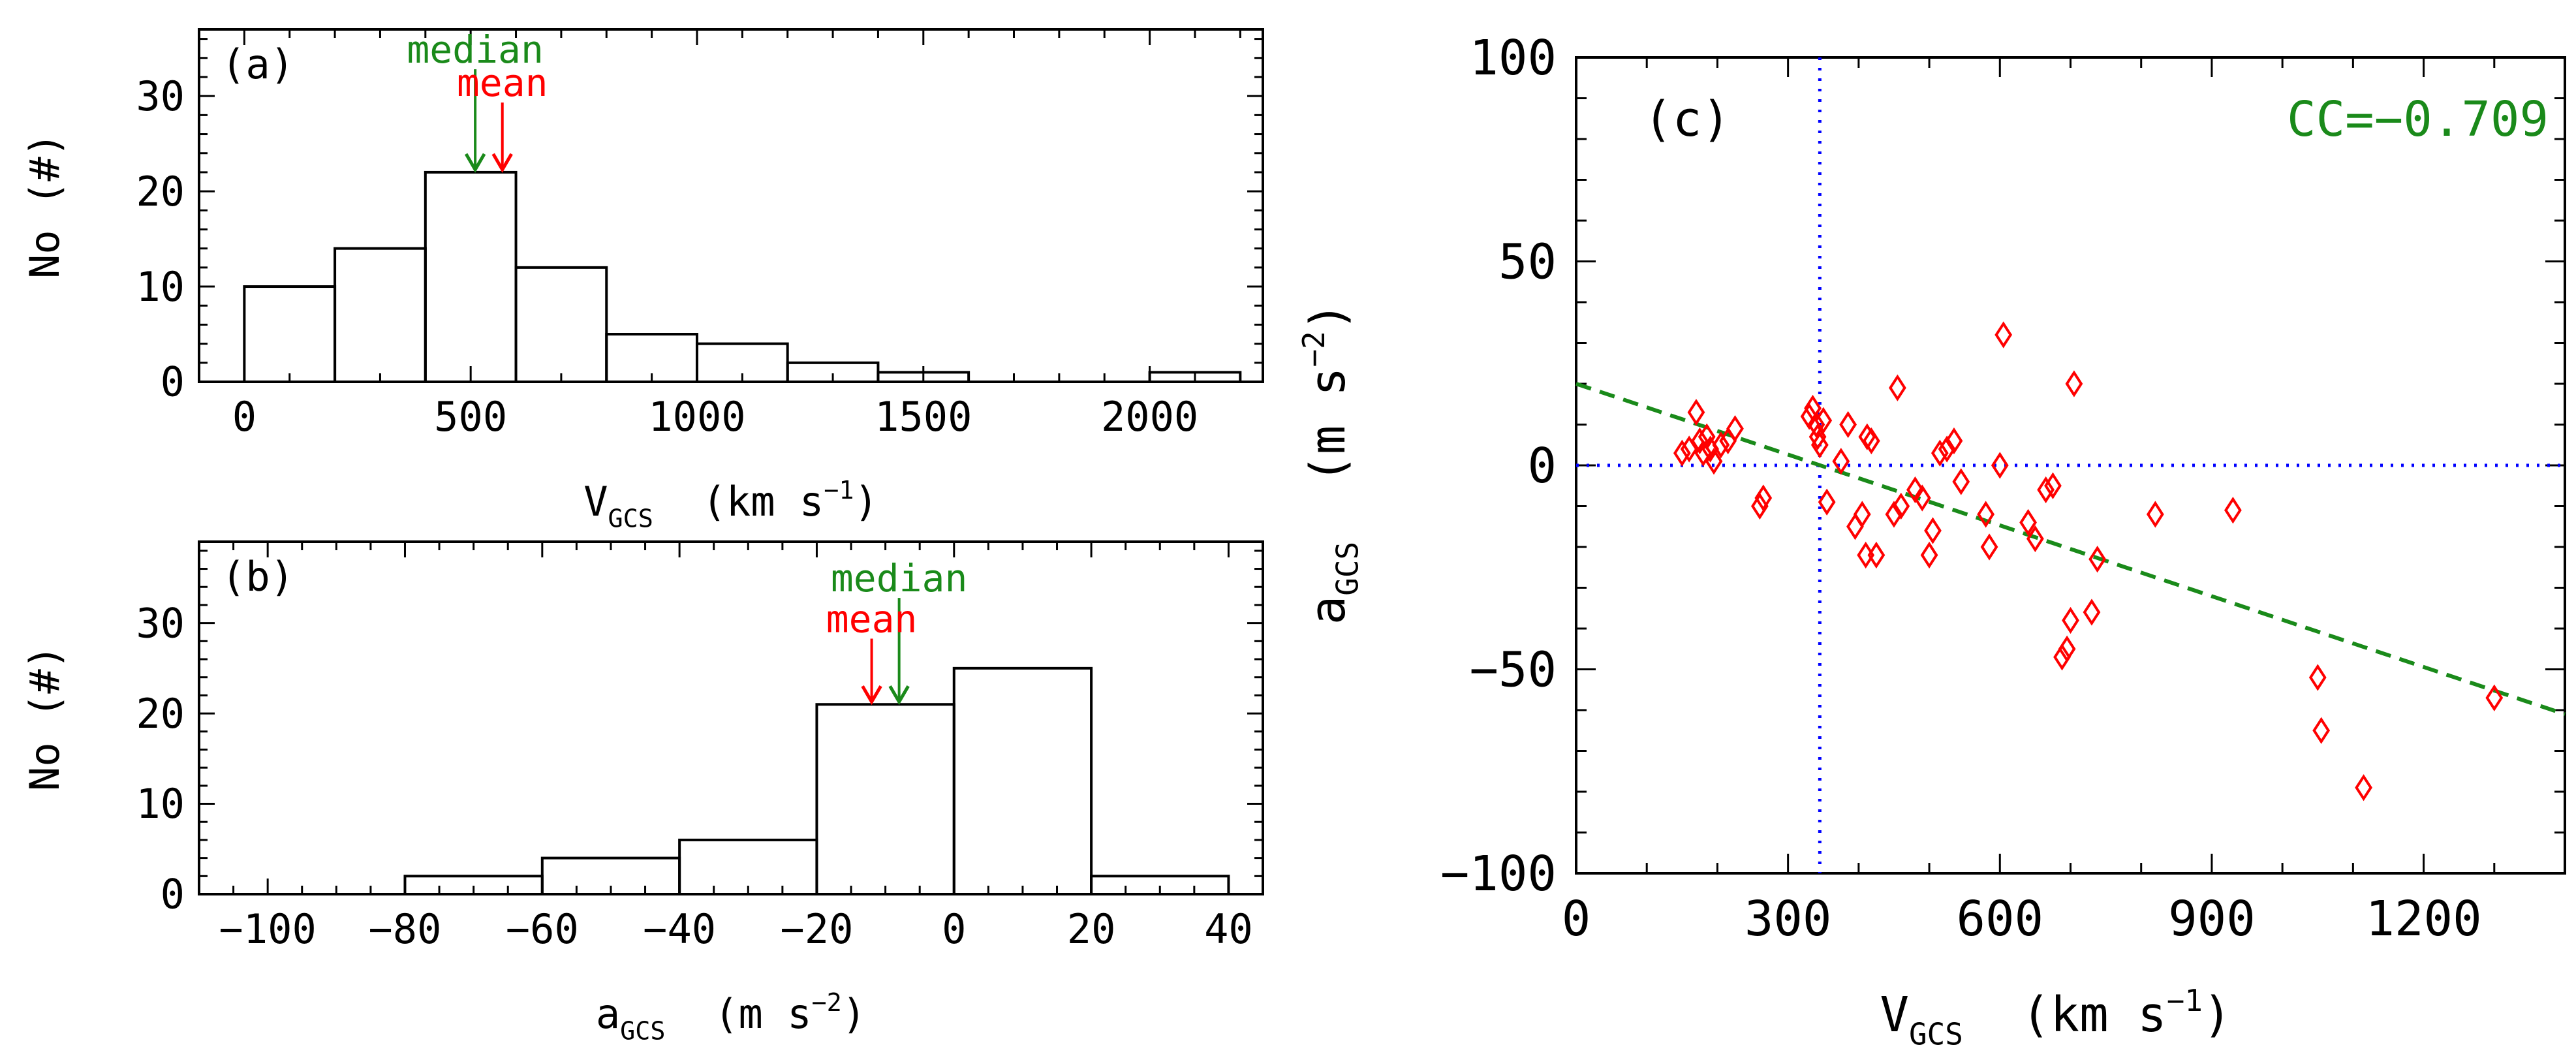 This screenshot has width=2576, height=1058. Describe the element at coordinates (2418, 120) in the screenshot. I see `correlation-coefficient: CC=−0.709` at that location.